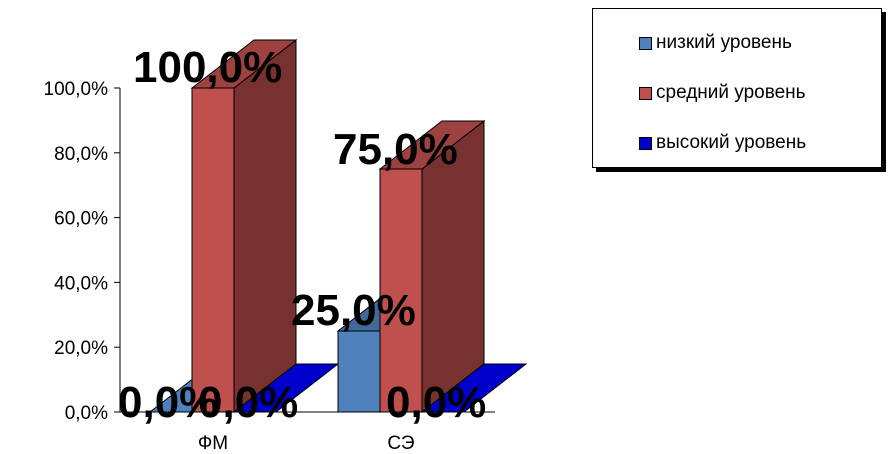 Image resolution: width=888 pixels, height=454 pixels. I want to click on legend-item-high: высокий уровень, so click(722, 143).